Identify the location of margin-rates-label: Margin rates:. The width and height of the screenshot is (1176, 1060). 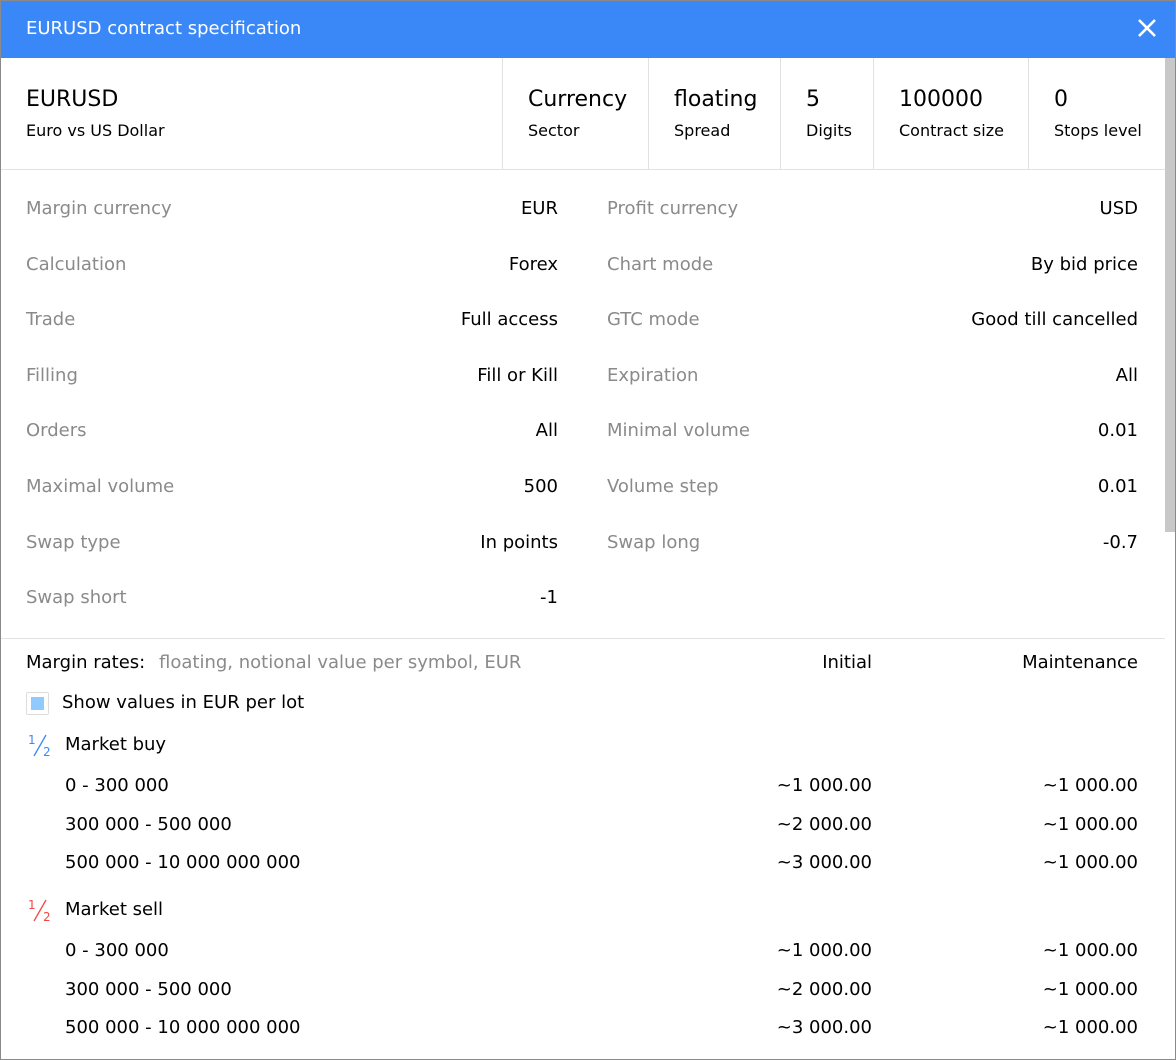
(86, 662).